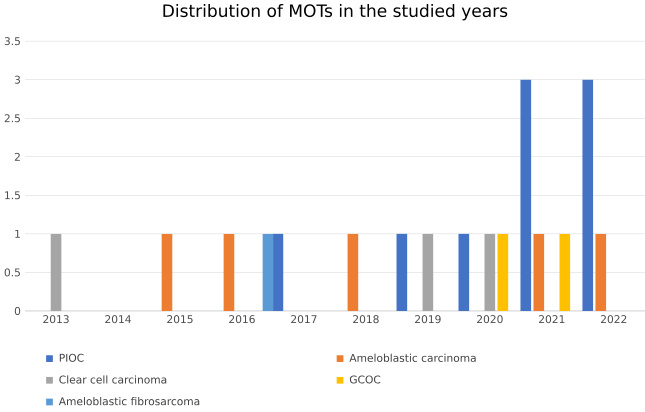 The height and width of the screenshot is (412, 645). I want to click on legend-label: PIOC, so click(72, 358).